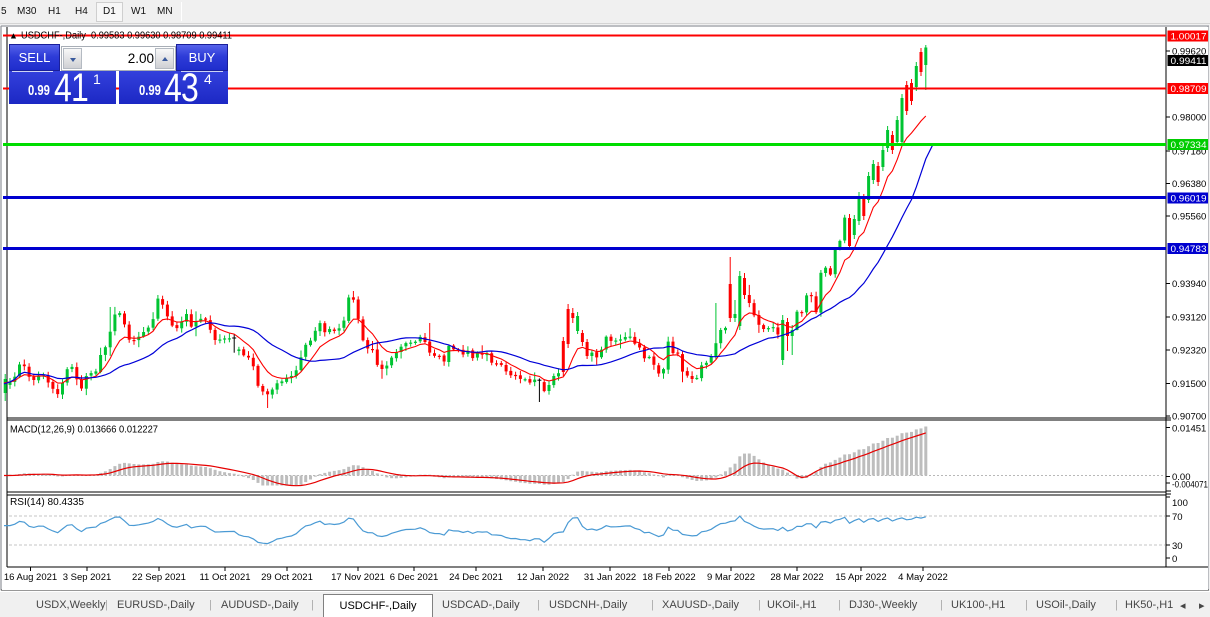 The width and height of the screenshot is (1210, 617). I want to click on svg-text: 15 Apr 2022, so click(860, 577).